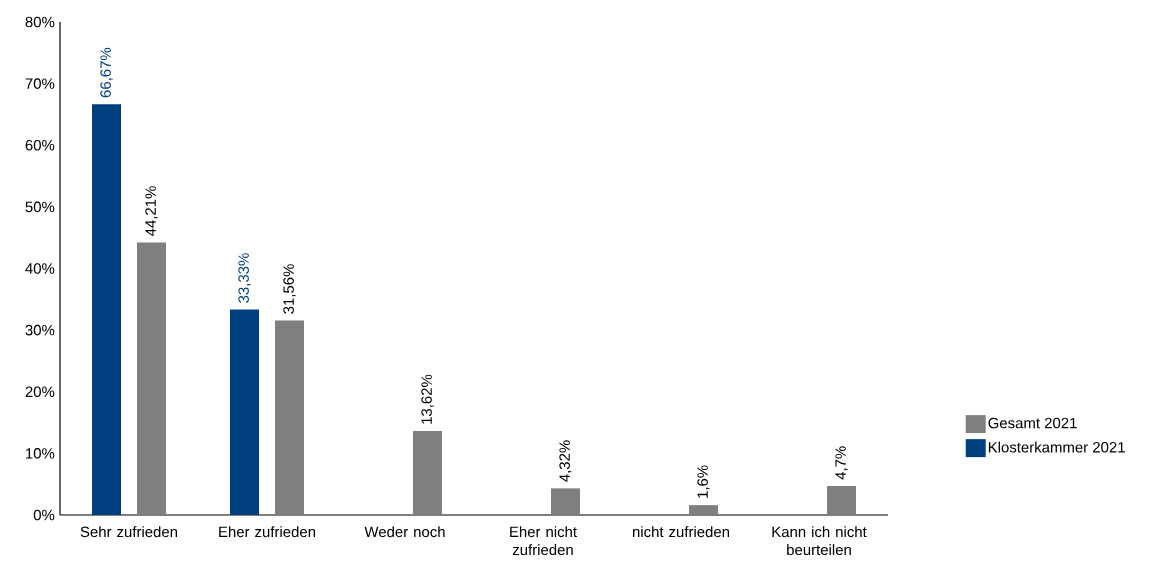  What do you see at coordinates (565, 461) in the screenshot?
I see `data-label: 4,32%` at bounding box center [565, 461].